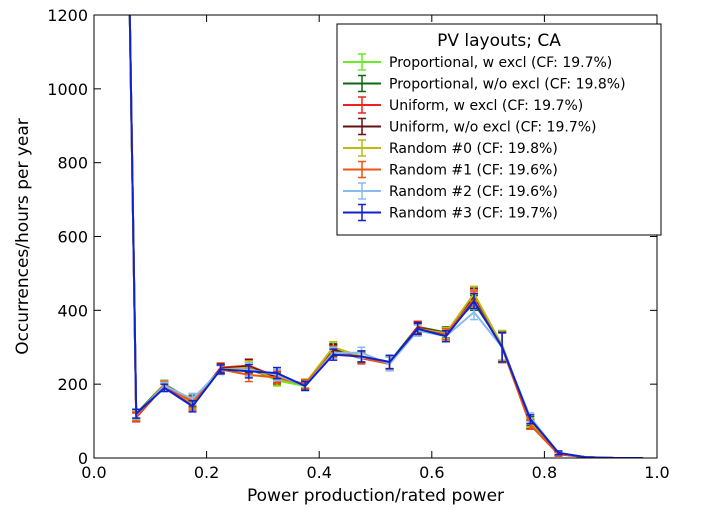 This screenshot has width=707, height=508. I want to click on legend-item: Uniform, w/o excl (CF: 19.7%), so click(469, 126).